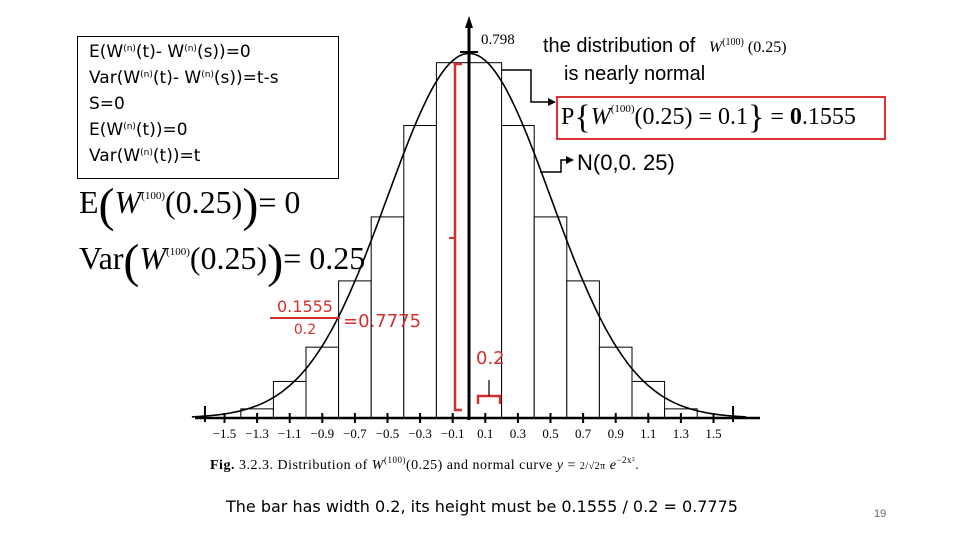  I want to click on x-tick-label: −0.9, so click(323, 433).